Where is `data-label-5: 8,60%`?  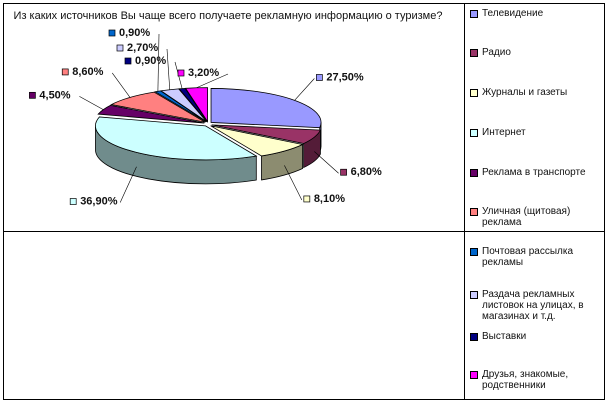 data-label-5: 8,60% is located at coordinates (87, 72).